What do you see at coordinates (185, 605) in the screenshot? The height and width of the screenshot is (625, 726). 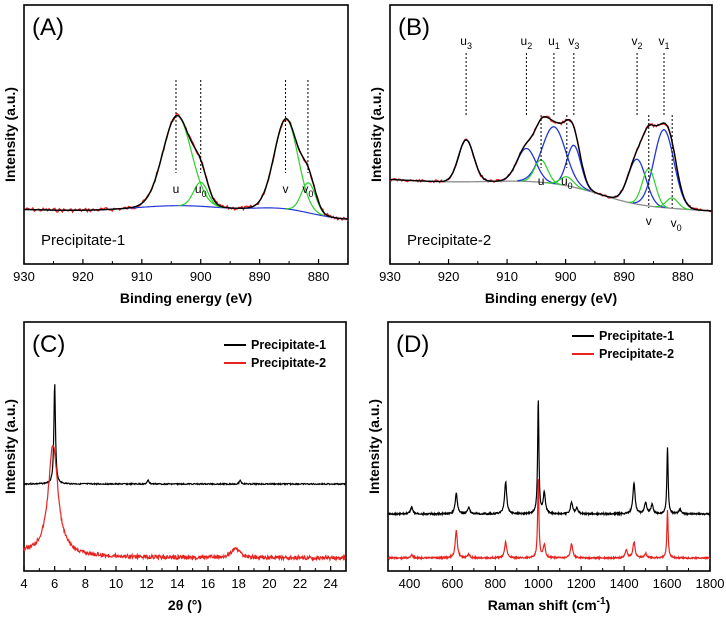 I see `x-axis-title: 2θ (°)` at bounding box center [185, 605].